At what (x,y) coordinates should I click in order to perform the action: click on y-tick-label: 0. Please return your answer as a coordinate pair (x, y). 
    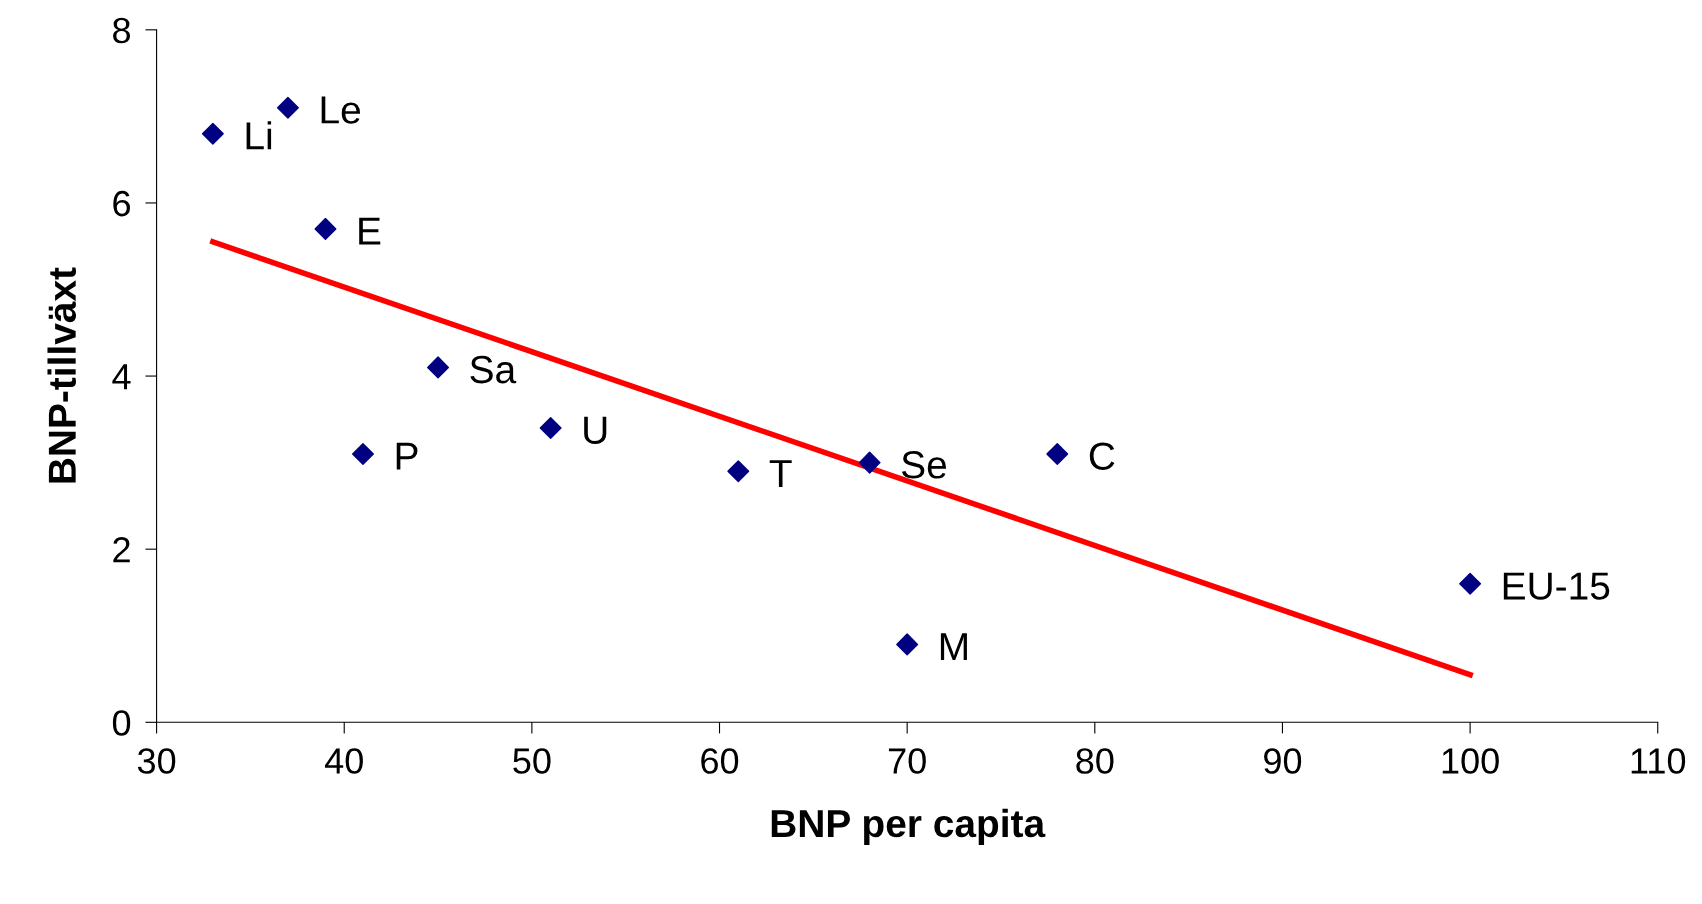
    Looking at the image, I should click on (121, 723).